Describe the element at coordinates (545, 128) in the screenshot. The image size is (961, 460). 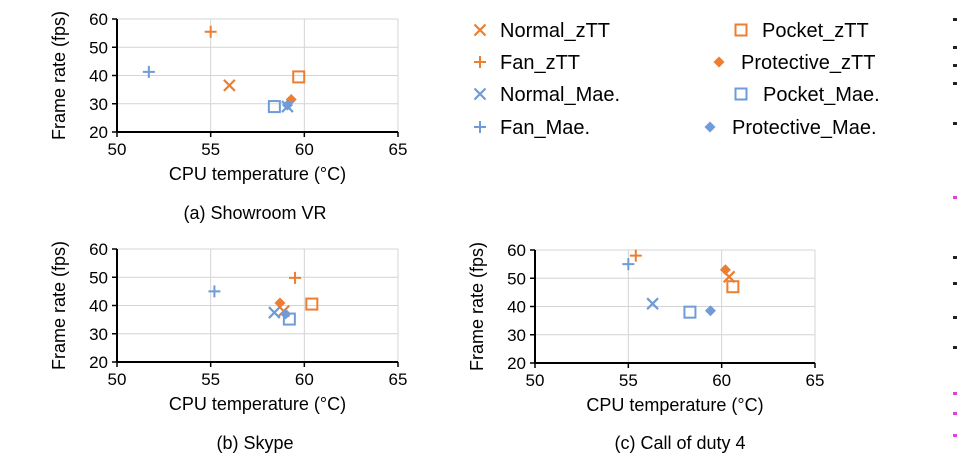
I see `legend-label: Fan_Mae.` at that location.